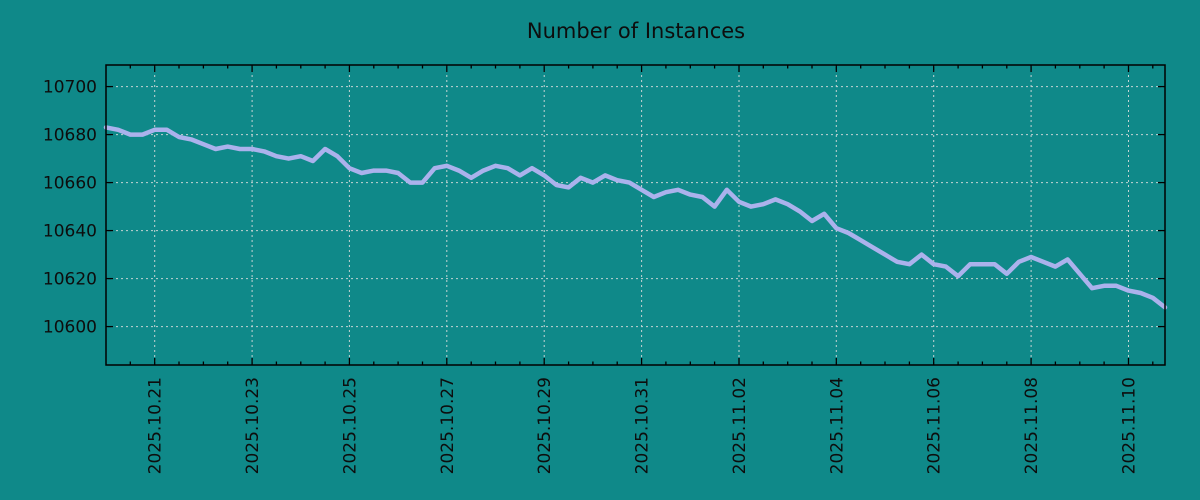 The height and width of the screenshot is (500, 1200). I want to click on x-tick-label: 2025.11.06, so click(935, 425).